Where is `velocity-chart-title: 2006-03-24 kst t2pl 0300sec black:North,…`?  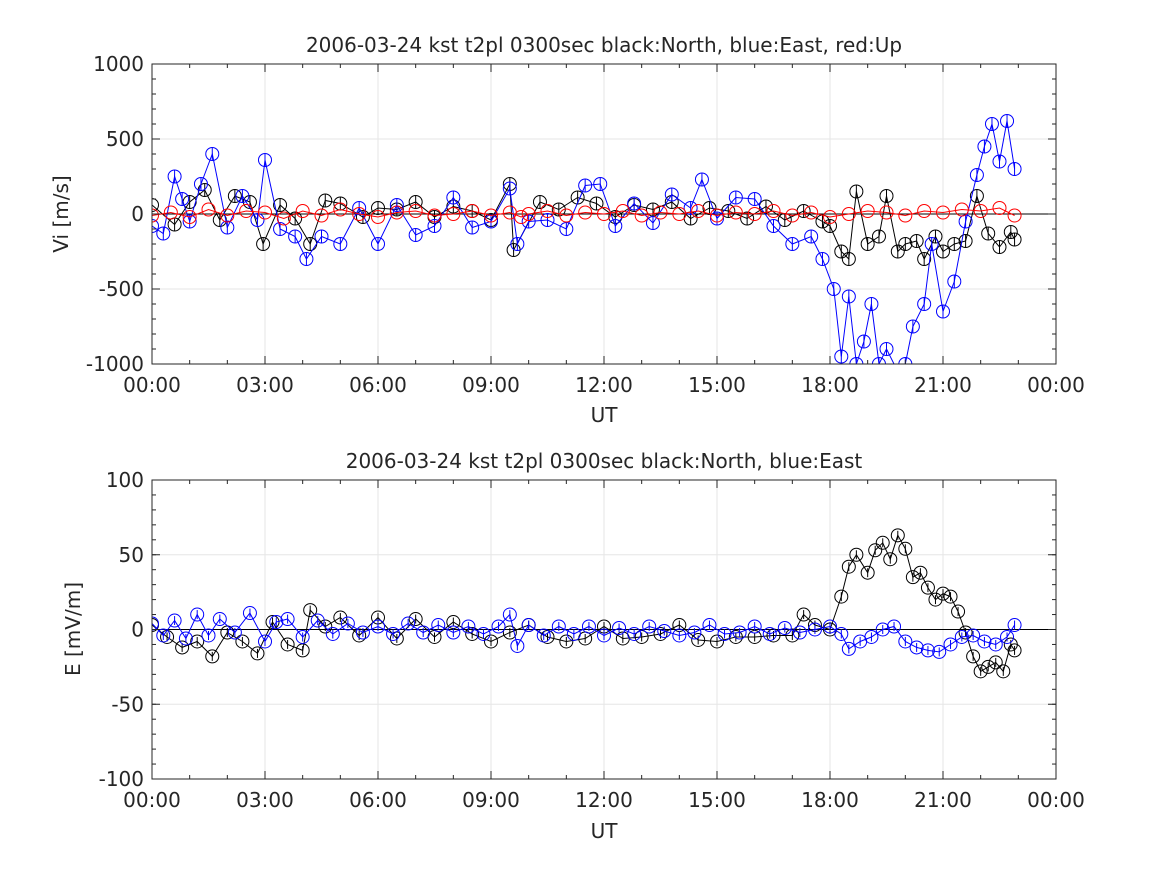
velocity-chart-title: 2006-03-24 kst t2pl 0300sec black:North,… is located at coordinates (604, 45).